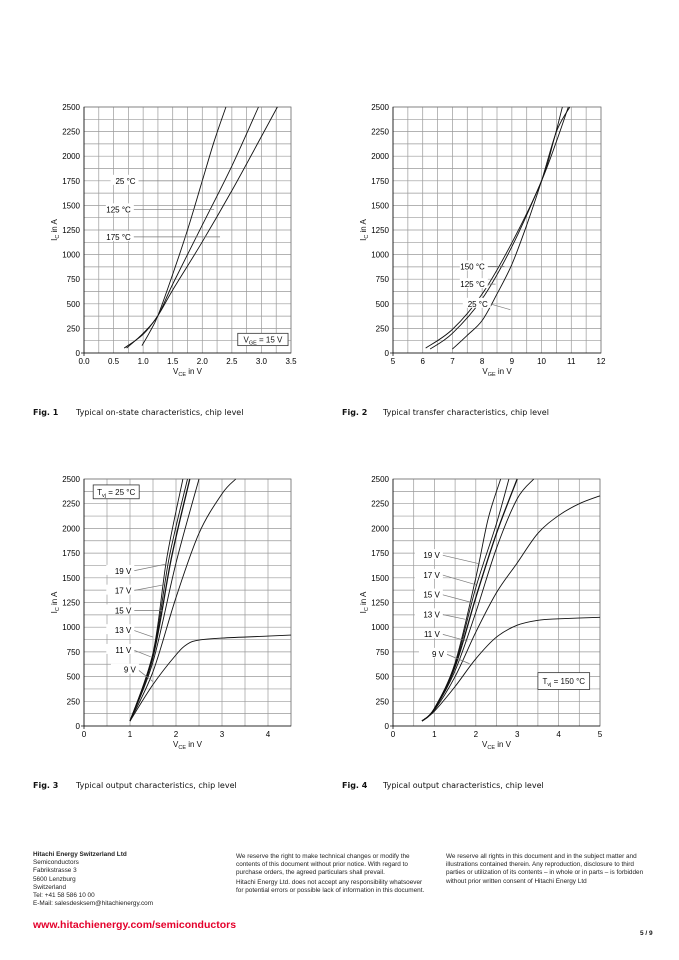  What do you see at coordinates (491, 748) in the screenshot?
I see `label-subscript: CE` at bounding box center [491, 748].